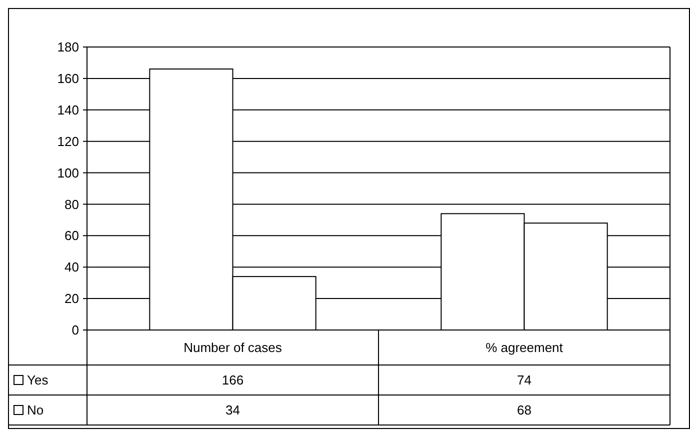 This screenshot has width=690, height=437. What do you see at coordinates (71, 298) in the screenshot?
I see `y-tick-label: 20` at bounding box center [71, 298].